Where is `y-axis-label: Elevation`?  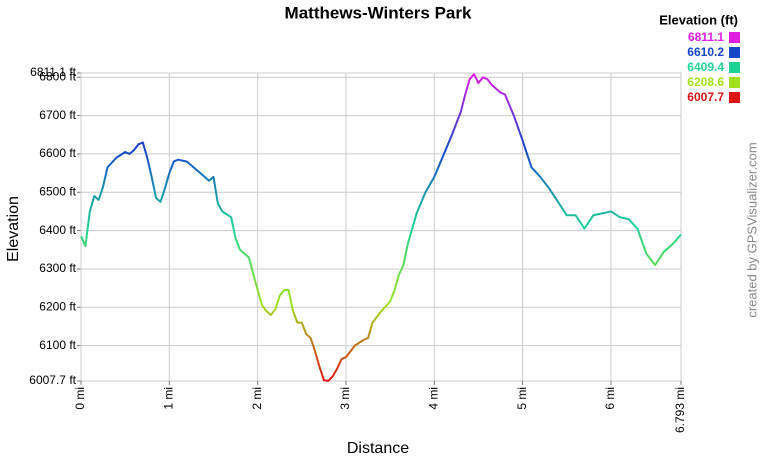 y-axis-label: Elevation is located at coordinates (13, 229).